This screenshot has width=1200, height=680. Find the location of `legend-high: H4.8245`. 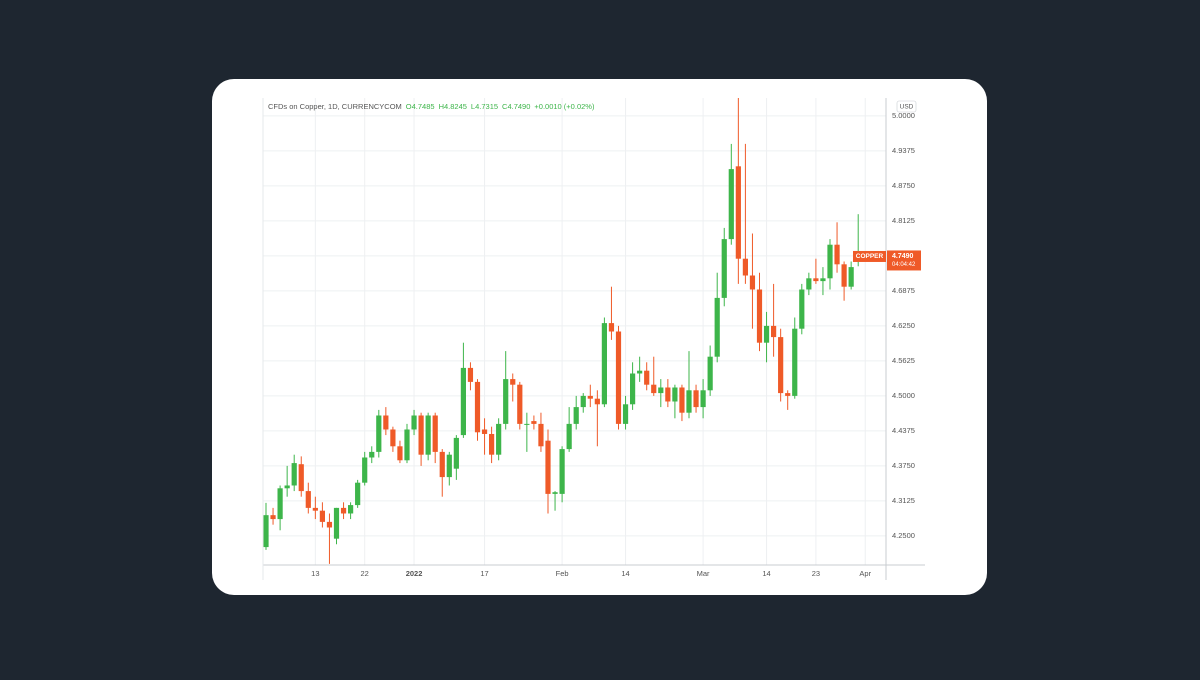

legend-high: H4.8245 is located at coordinates (453, 106).